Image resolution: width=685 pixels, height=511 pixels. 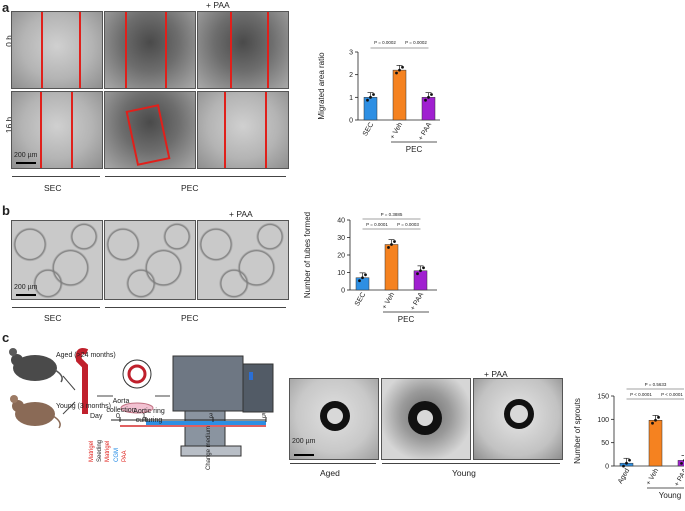 I want to click on group-label-young: Young, so click(x=464, y=473).